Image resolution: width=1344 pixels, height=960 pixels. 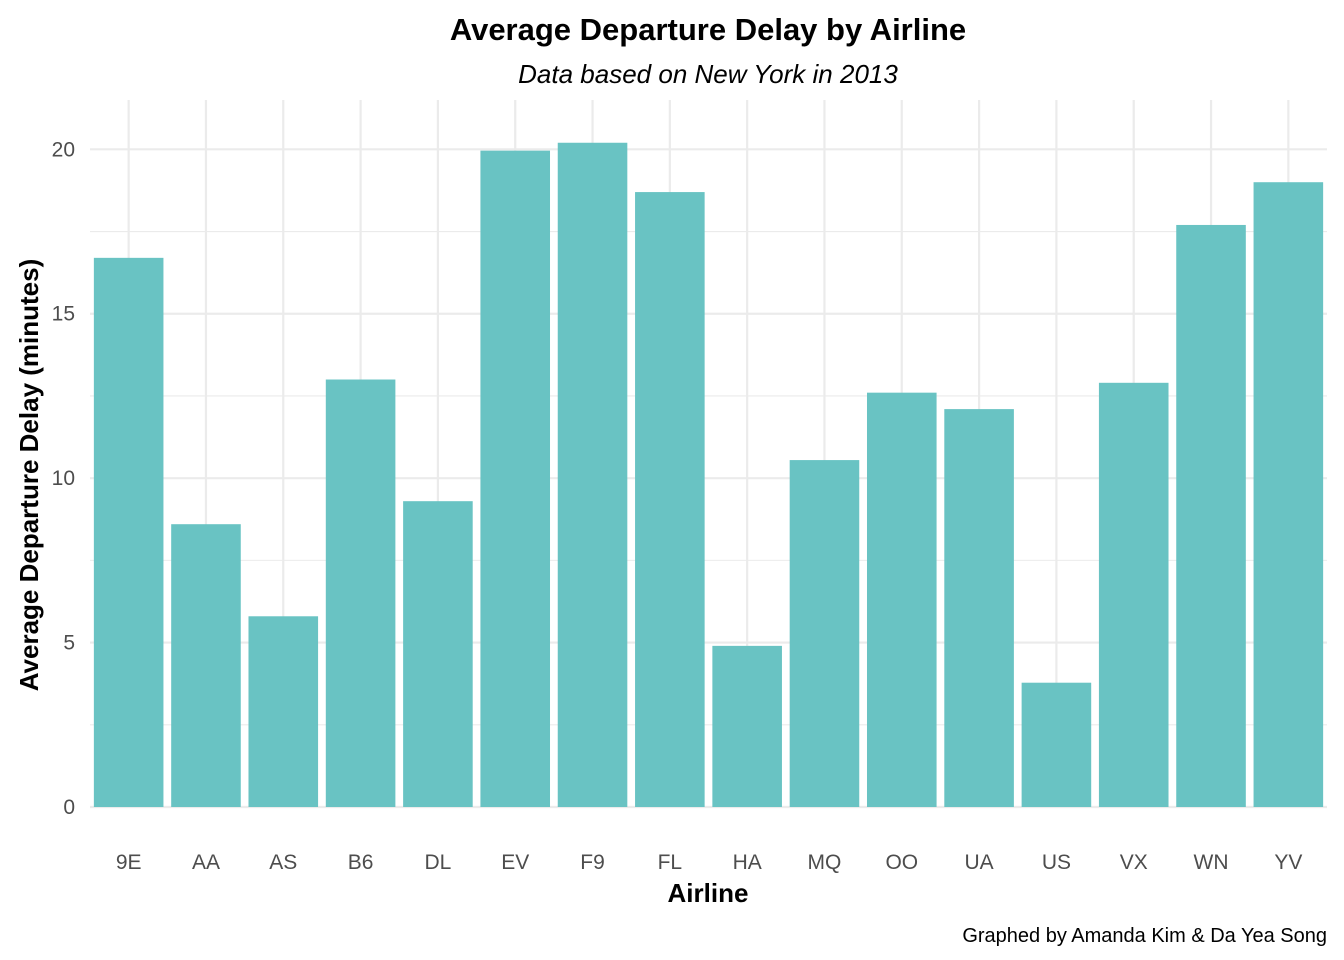 I want to click on chart-title: Average Departure Delay by Airline, so click(x=708, y=29).